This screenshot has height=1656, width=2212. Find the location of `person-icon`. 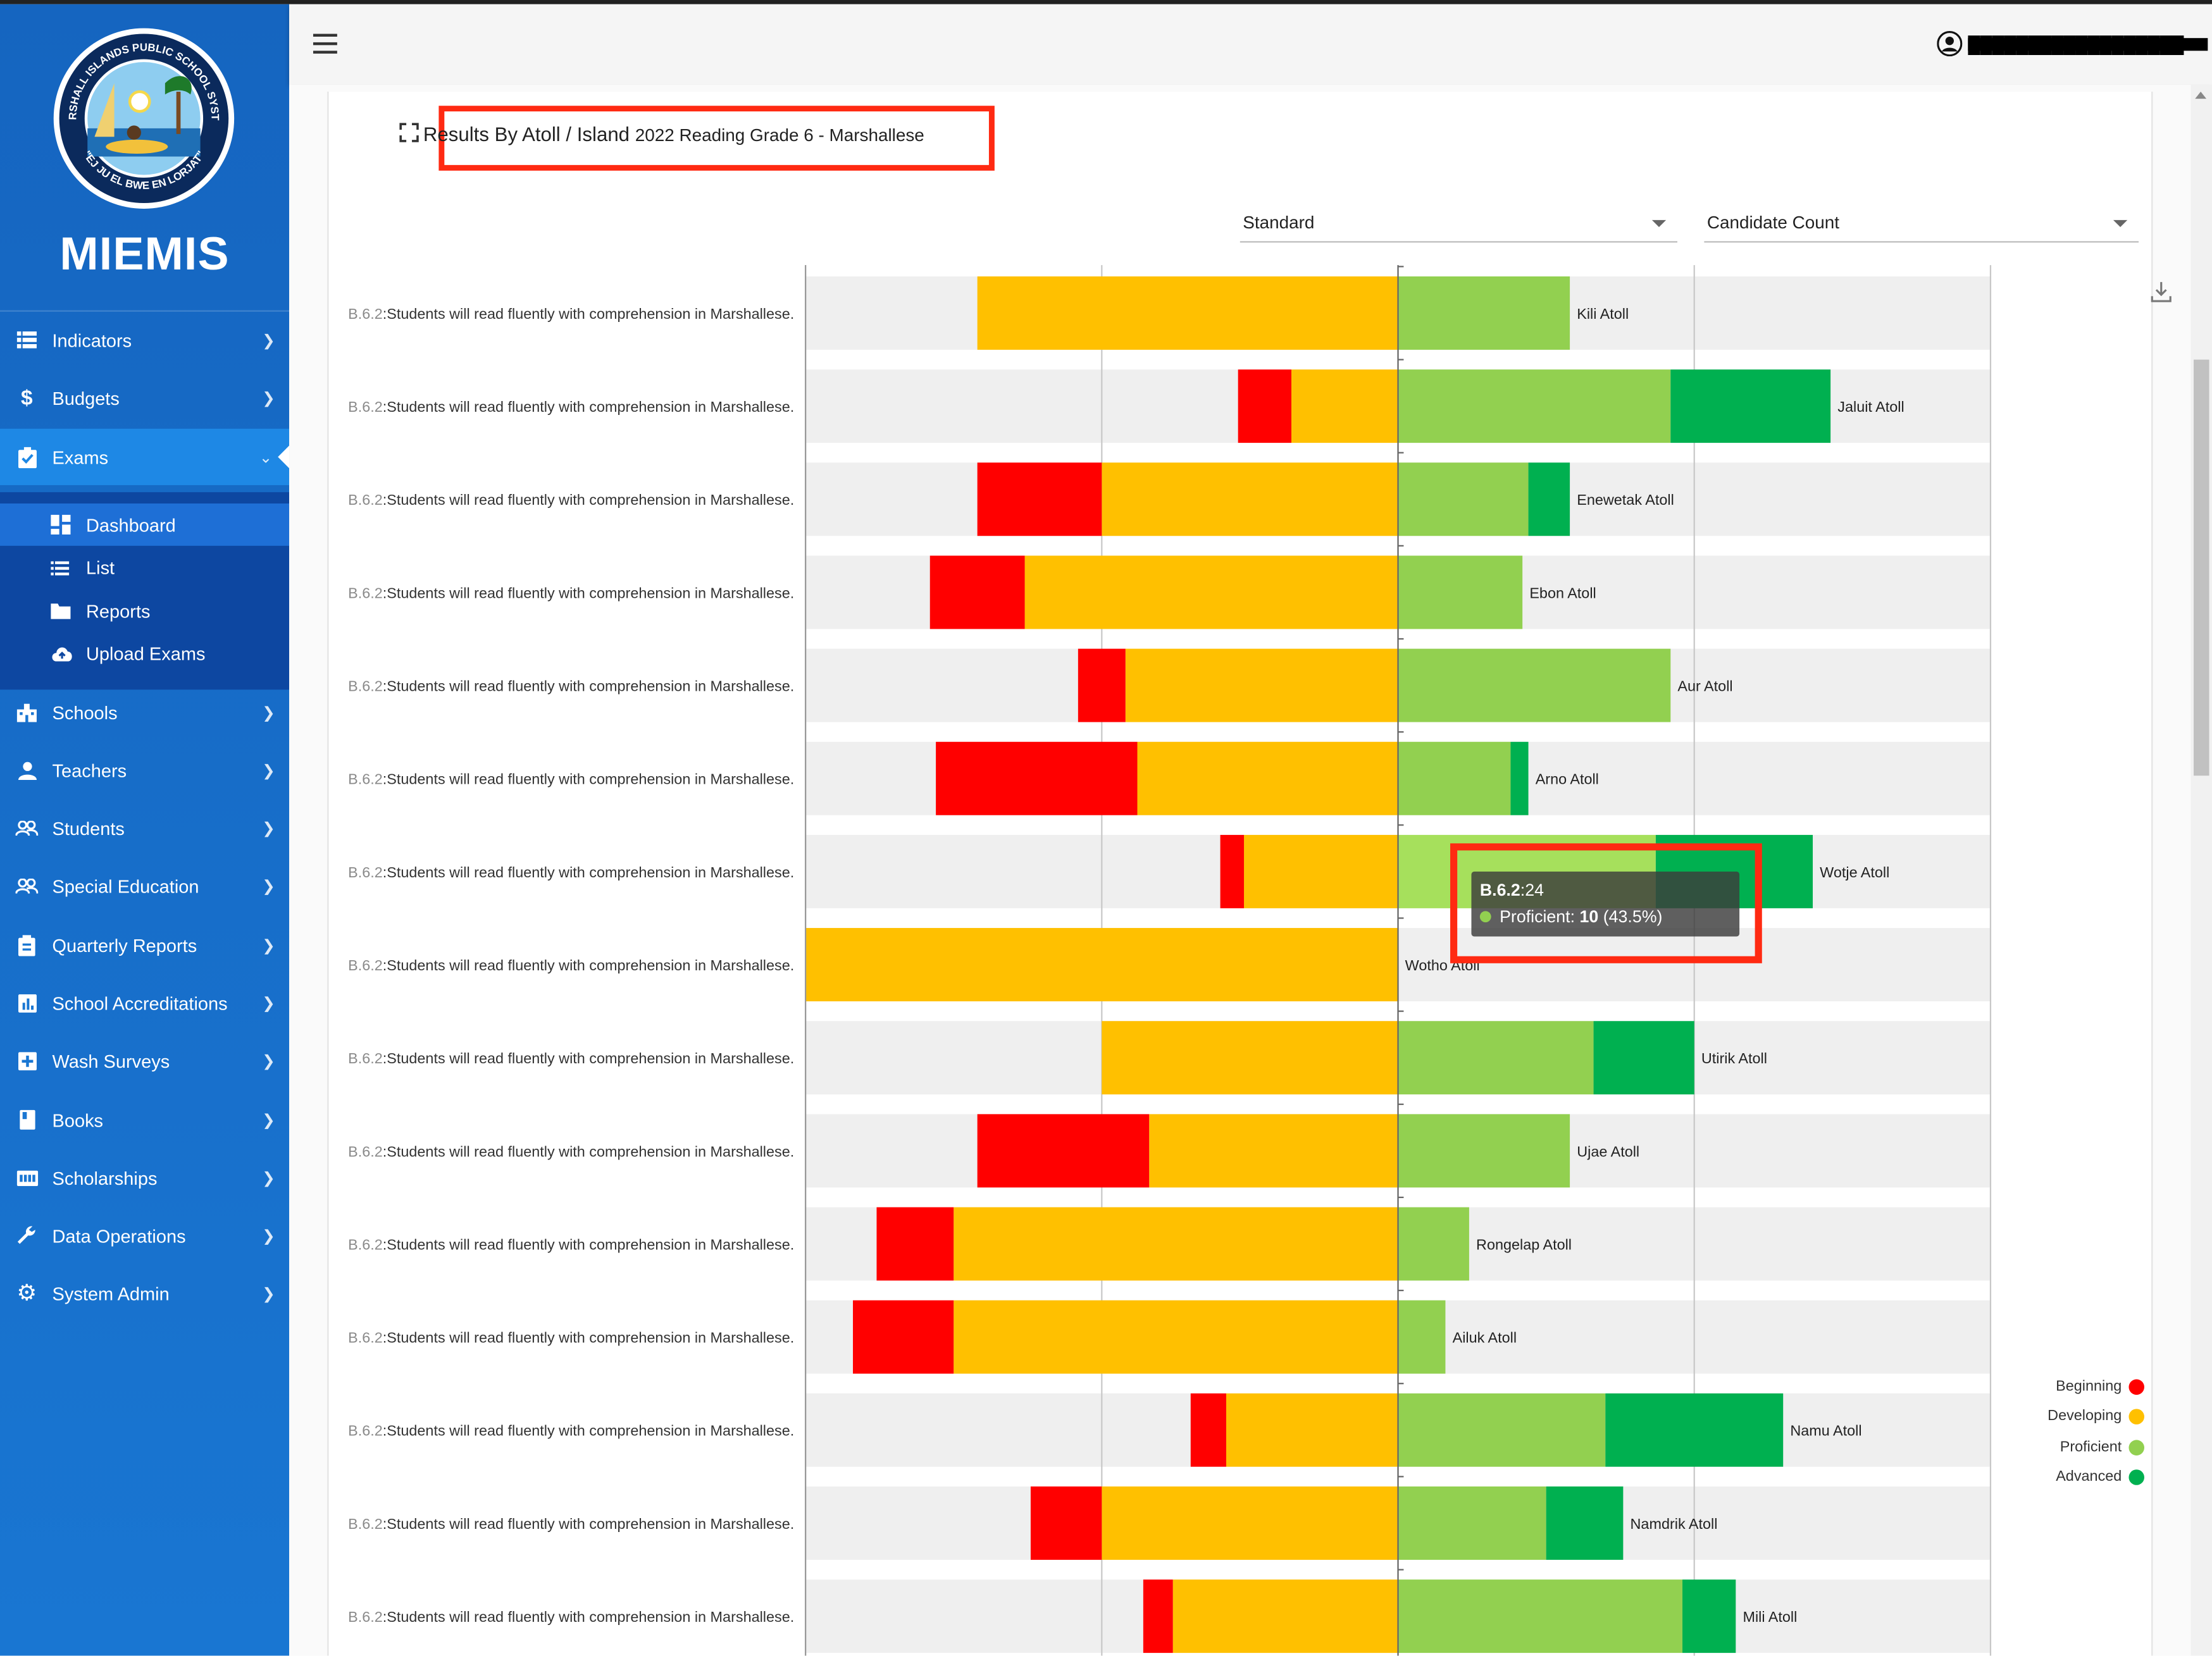

person-icon is located at coordinates (27, 770).